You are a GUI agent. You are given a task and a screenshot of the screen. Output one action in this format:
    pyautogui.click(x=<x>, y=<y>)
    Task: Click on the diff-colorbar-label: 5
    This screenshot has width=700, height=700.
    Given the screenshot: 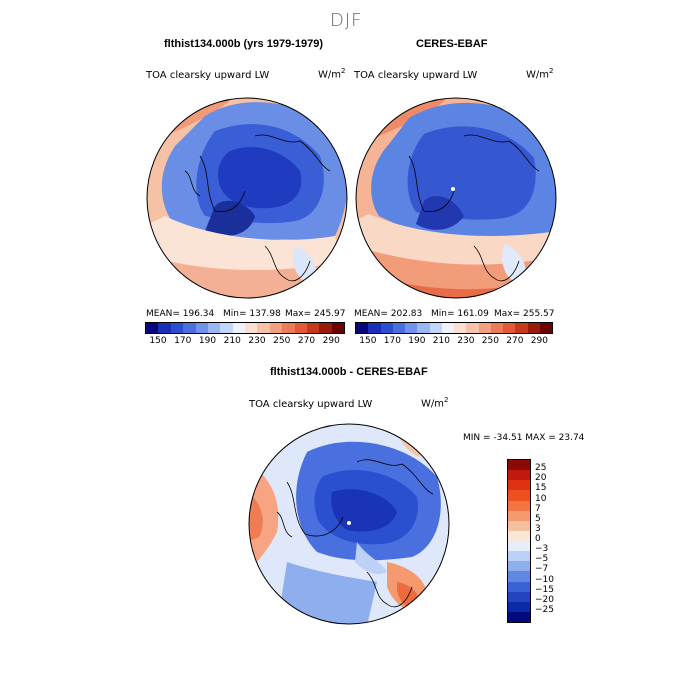 What is the action you would take?
    pyautogui.click(x=538, y=518)
    